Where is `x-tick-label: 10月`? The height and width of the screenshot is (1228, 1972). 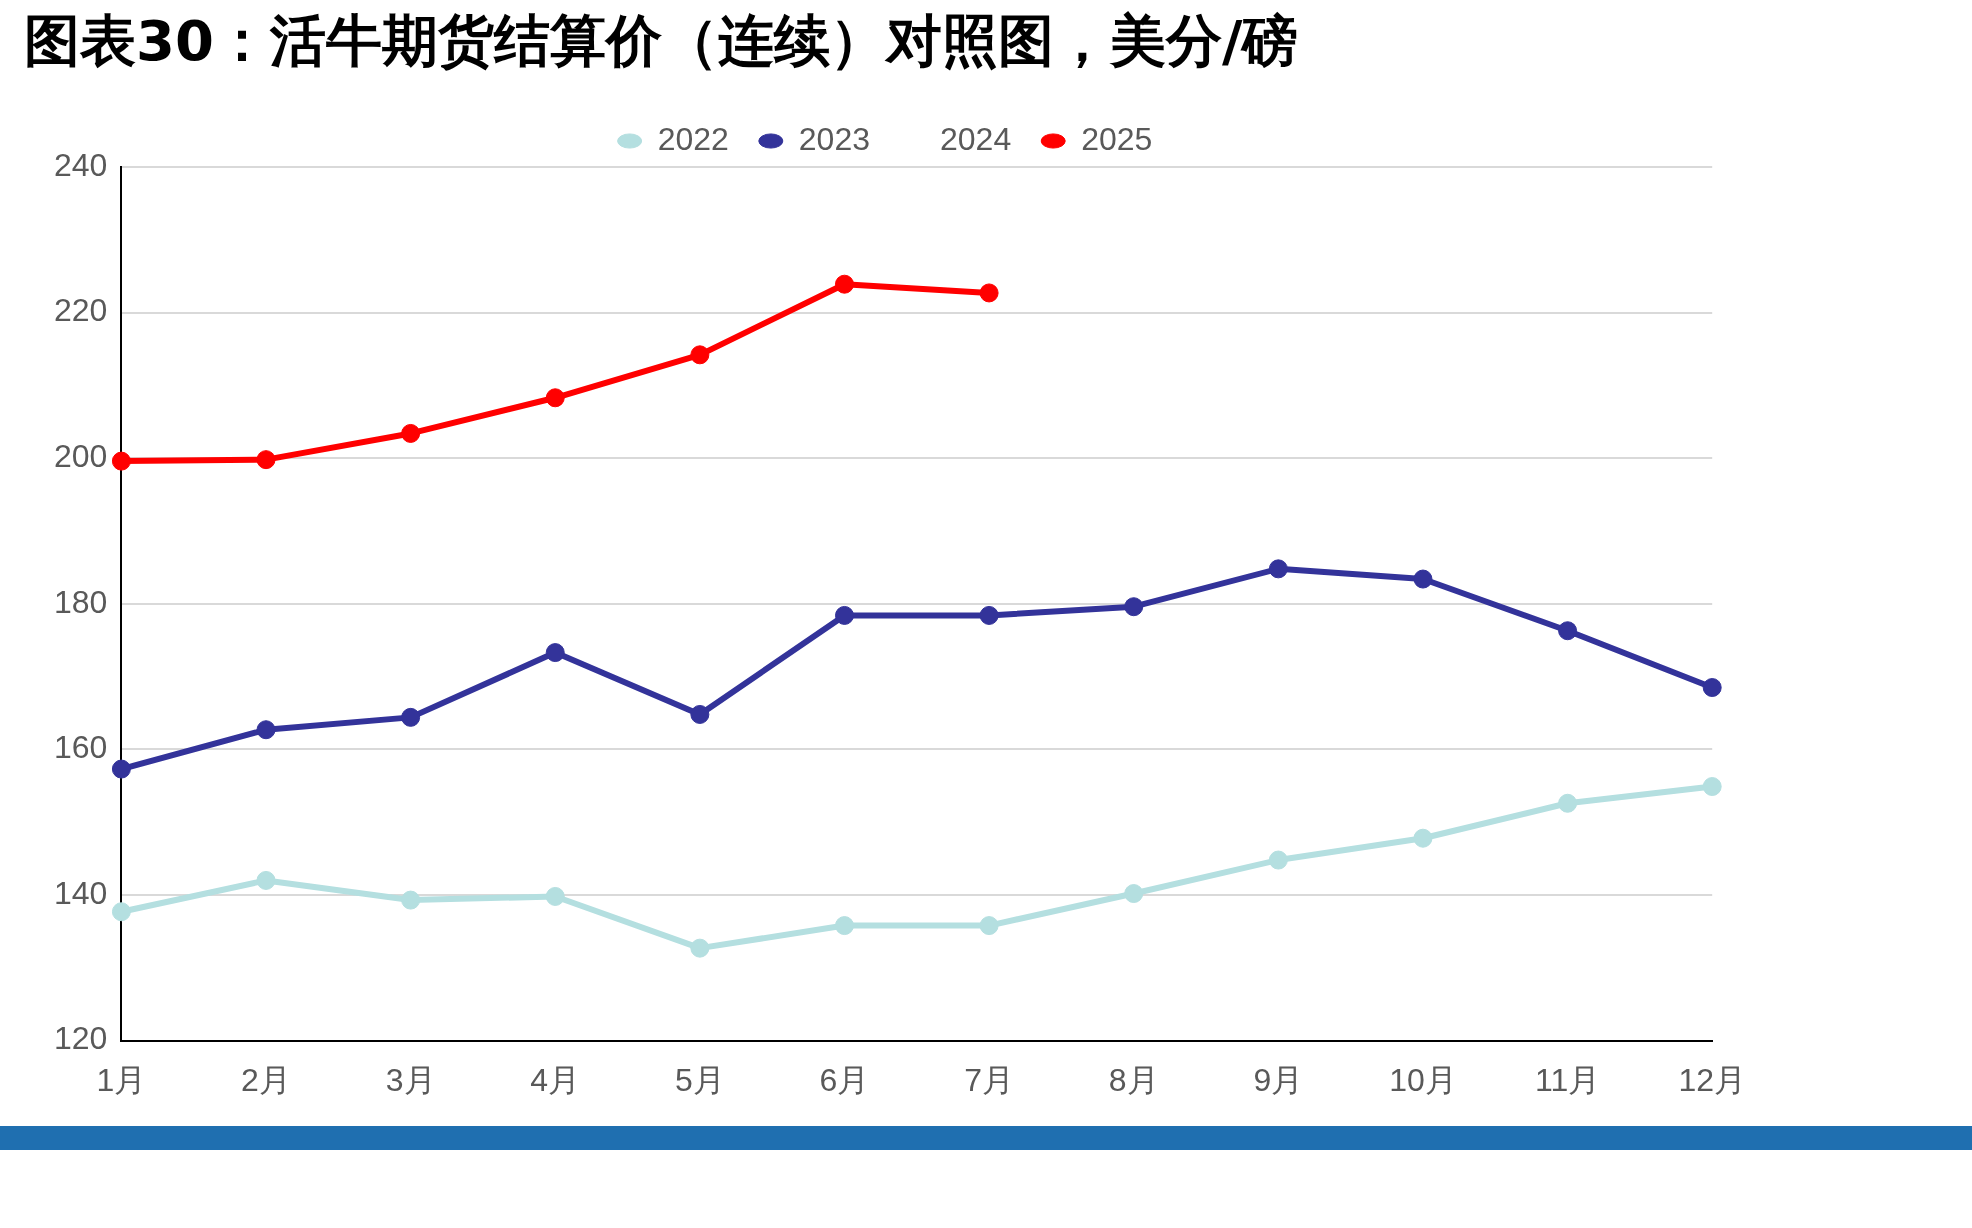 x-tick-label: 10月 is located at coordinates (1423, 1079).